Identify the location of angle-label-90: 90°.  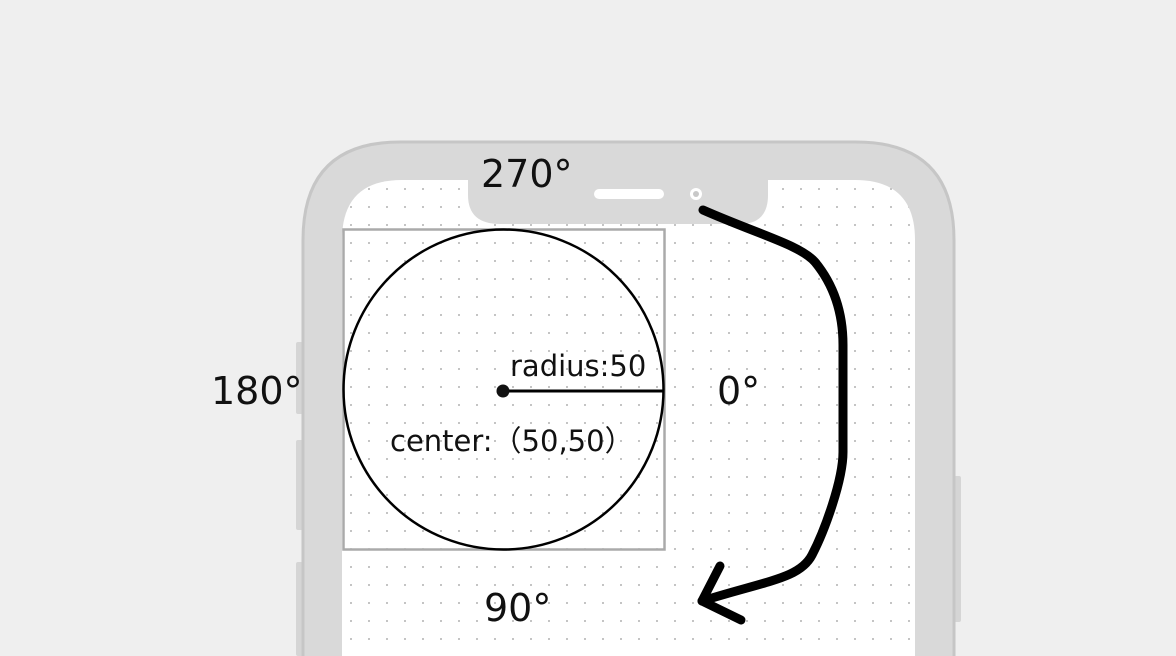
(518, 608).